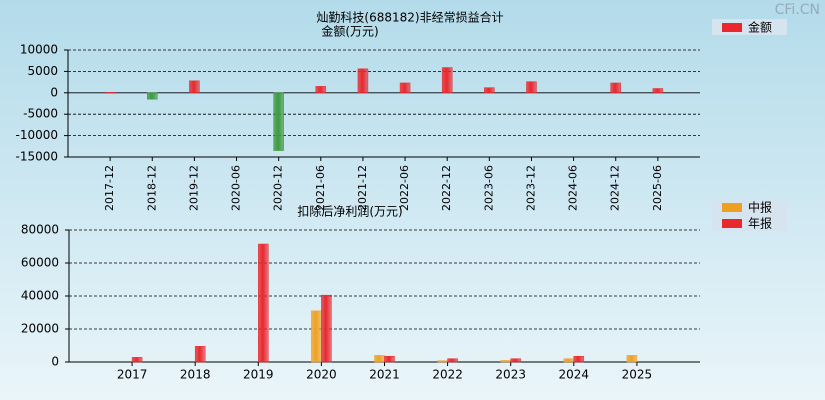 The height and width of the screenshot is (400, 825). What do you see at coordinates (151, 188) in the screenshot?
I see `x-tick-label: 2018-12` at bounding box center [151, 188].